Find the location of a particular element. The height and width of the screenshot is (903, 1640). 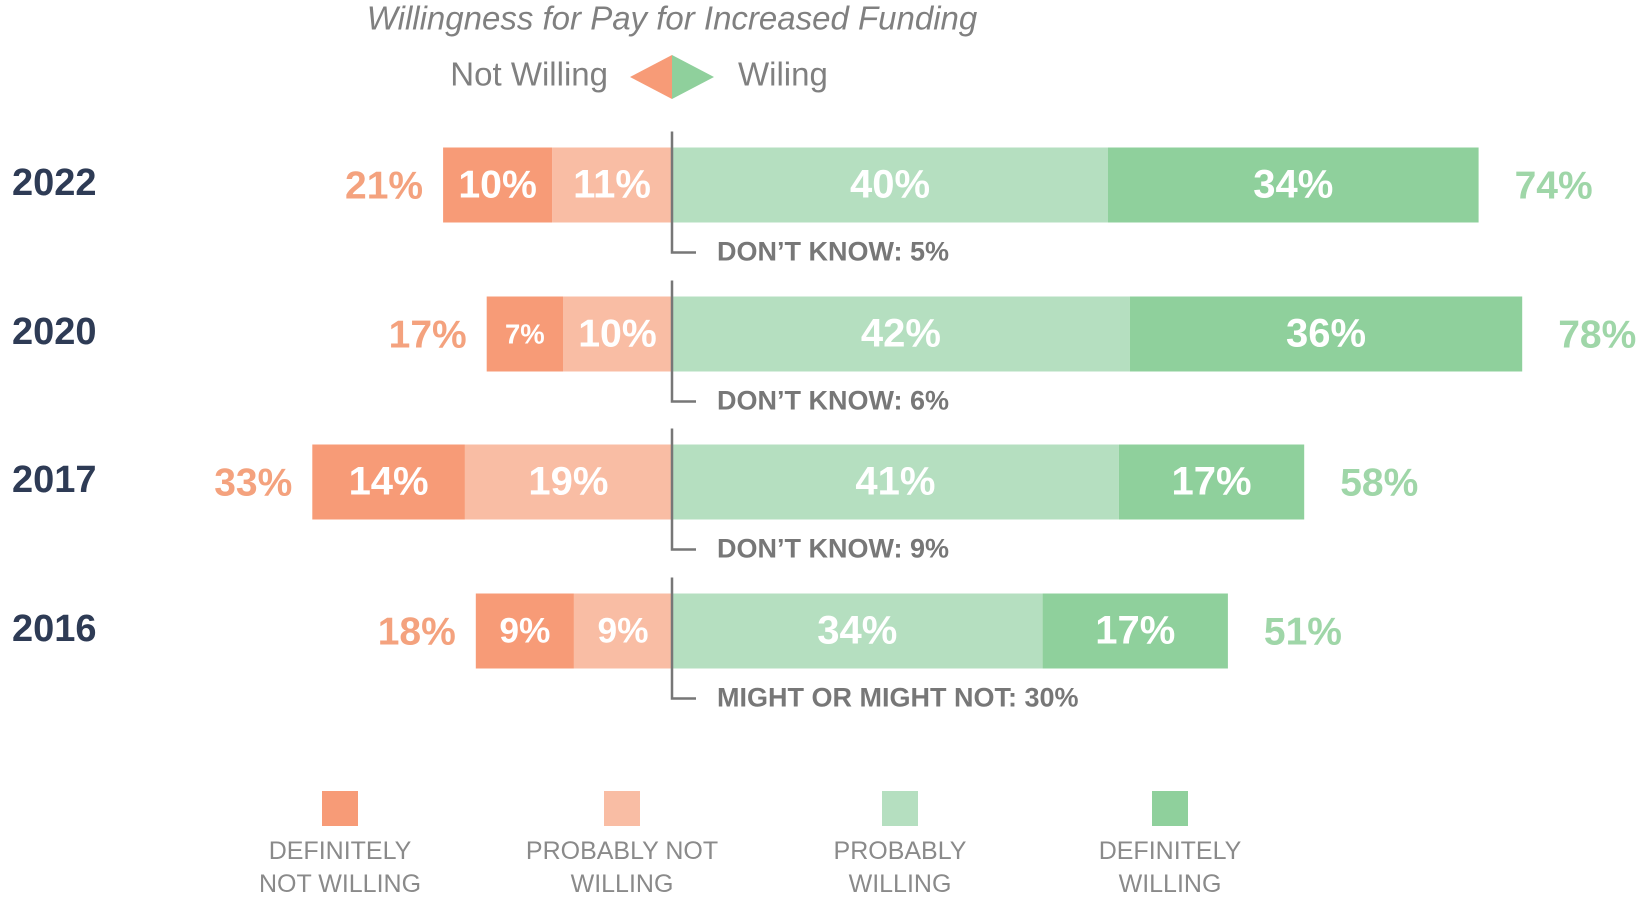

direction-label: Wiling is located at coordinates (783, 74).